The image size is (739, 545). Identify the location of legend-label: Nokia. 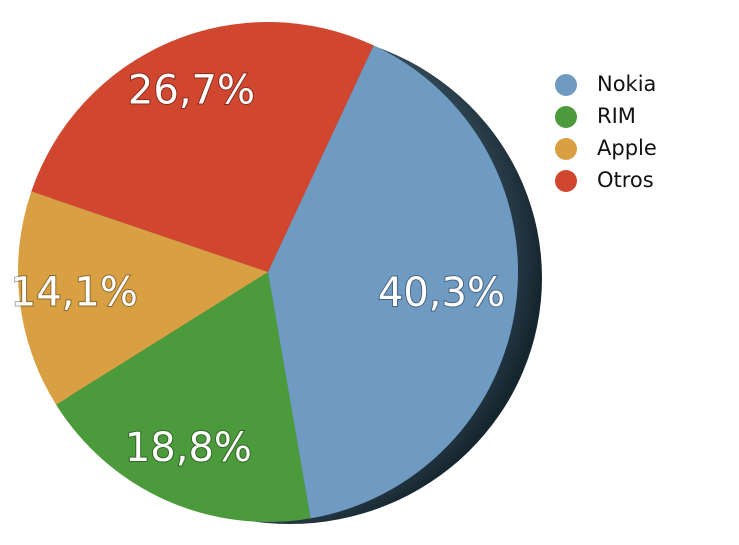
(626, 84).